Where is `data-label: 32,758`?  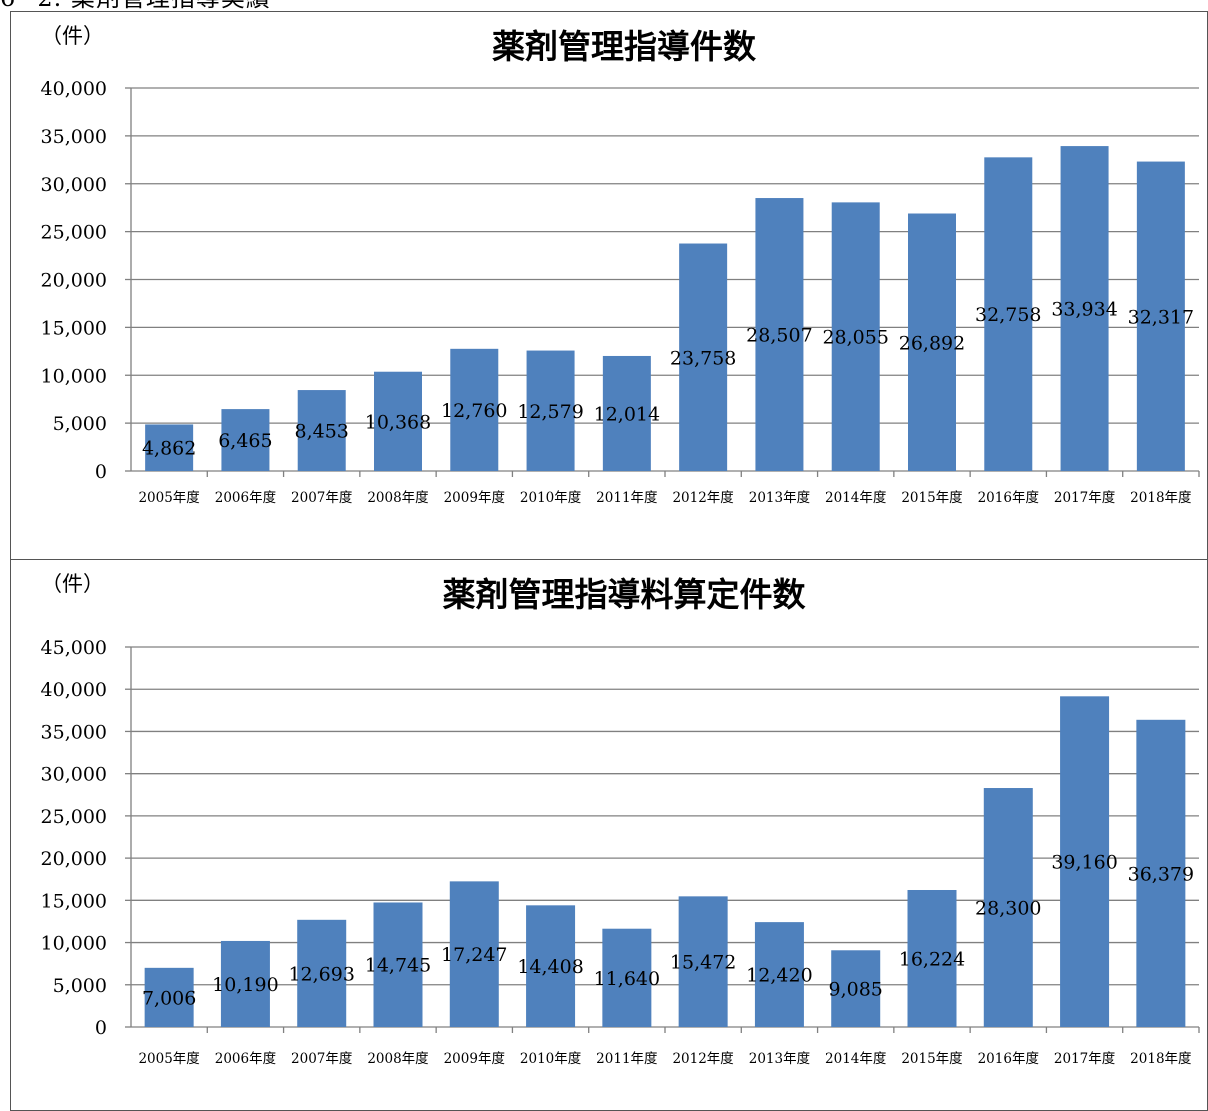
data-label: 32,758 is located at coordinates (1008, 315).